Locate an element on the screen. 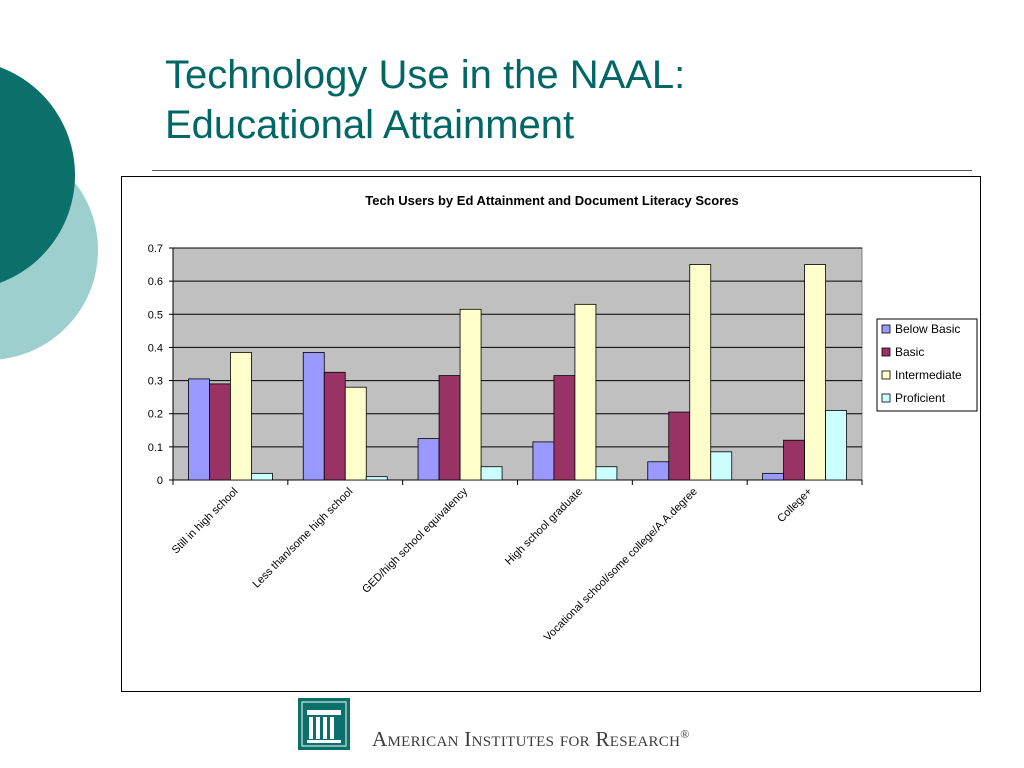  air-logo-icon is located at coordinates (324, 724).